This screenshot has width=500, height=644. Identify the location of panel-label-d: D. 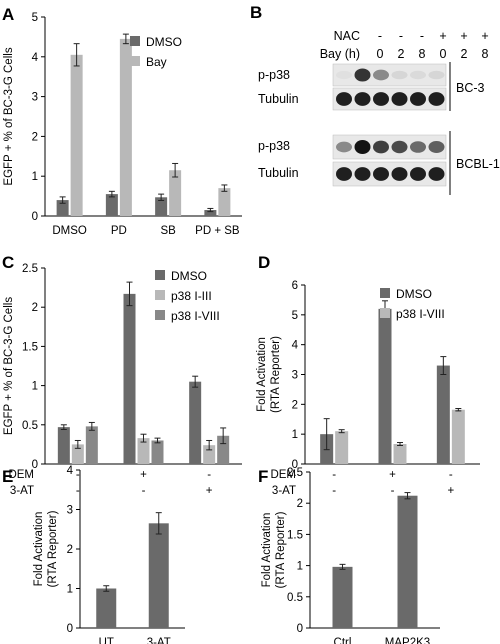
(264, 262).